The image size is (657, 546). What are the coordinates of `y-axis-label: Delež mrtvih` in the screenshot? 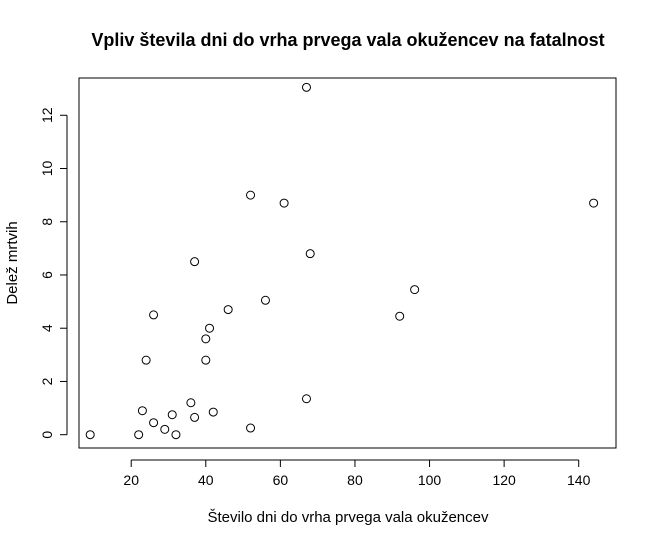 It's located at (12, 262).